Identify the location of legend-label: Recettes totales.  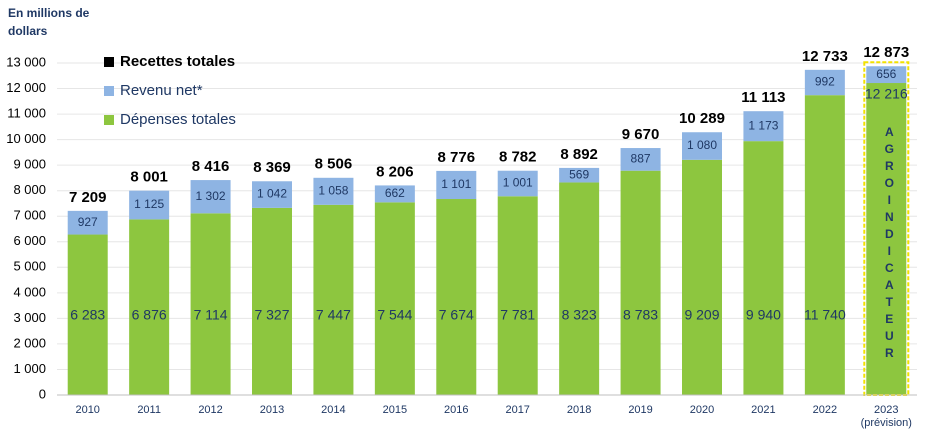
(177, 61).